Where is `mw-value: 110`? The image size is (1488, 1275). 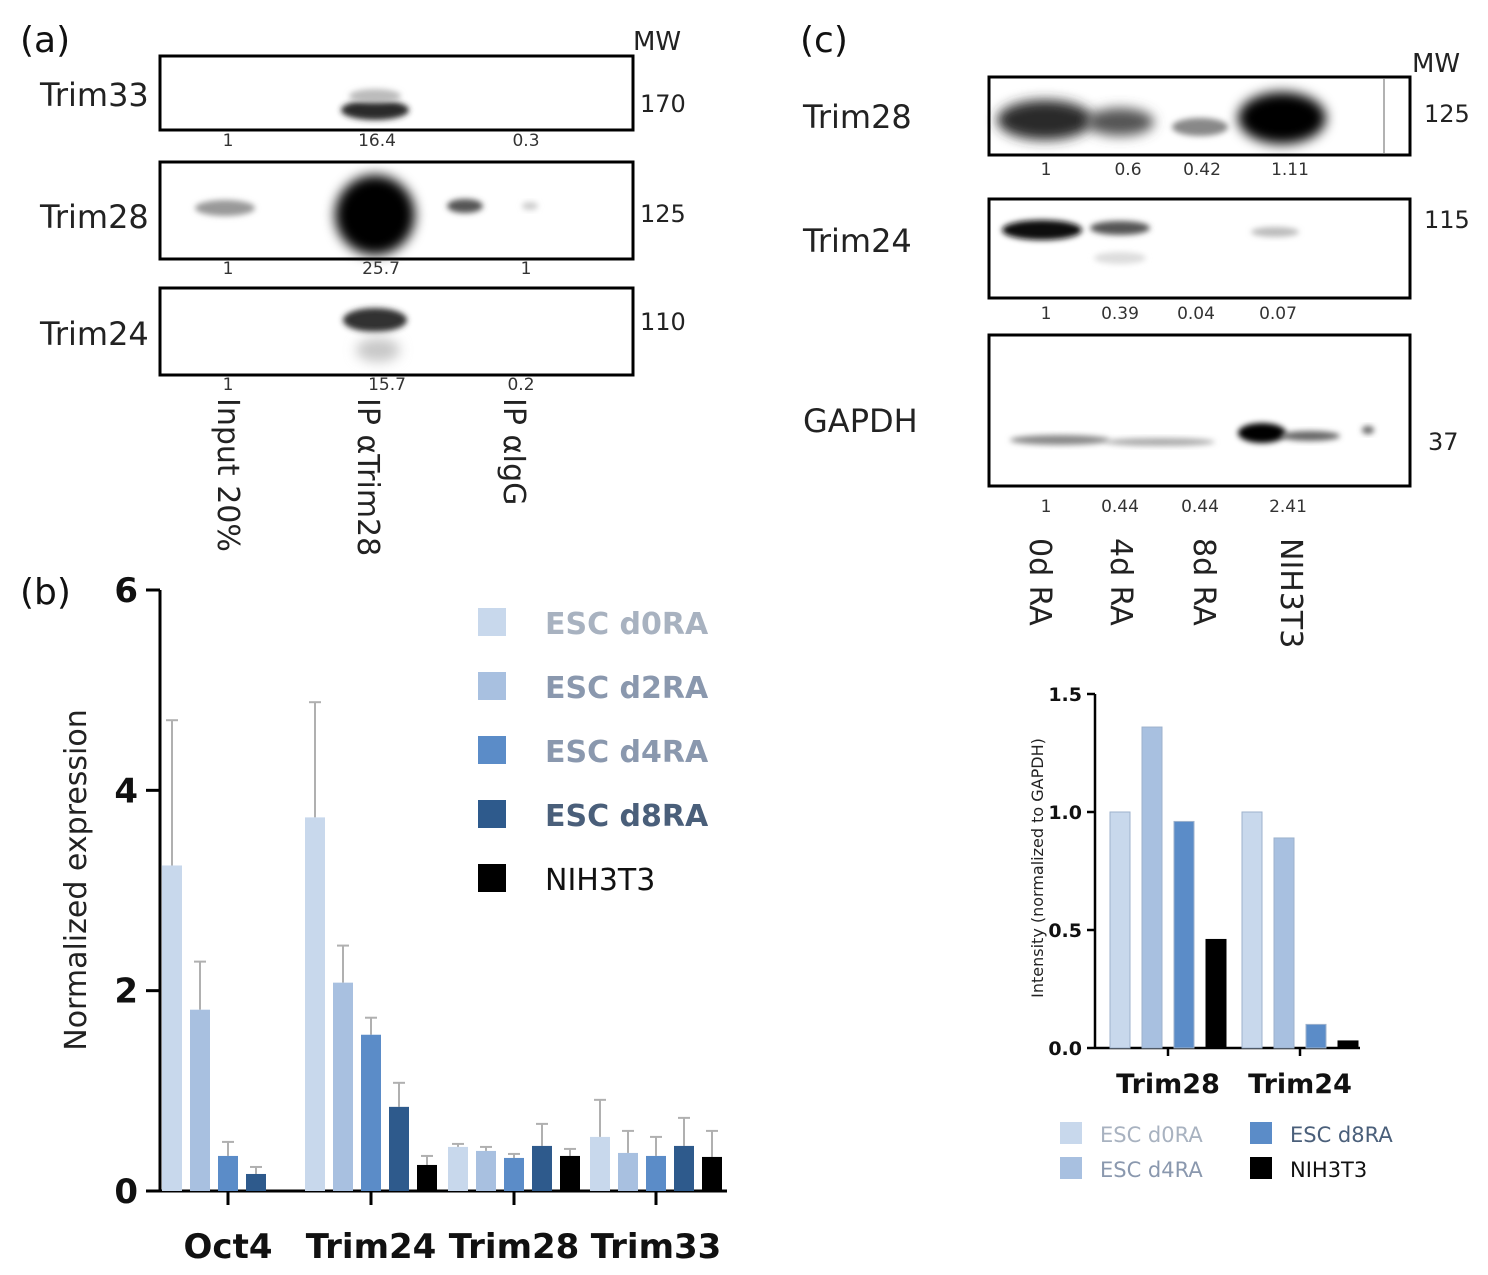
mw-value: 110 is located at coordinates (663, 322).